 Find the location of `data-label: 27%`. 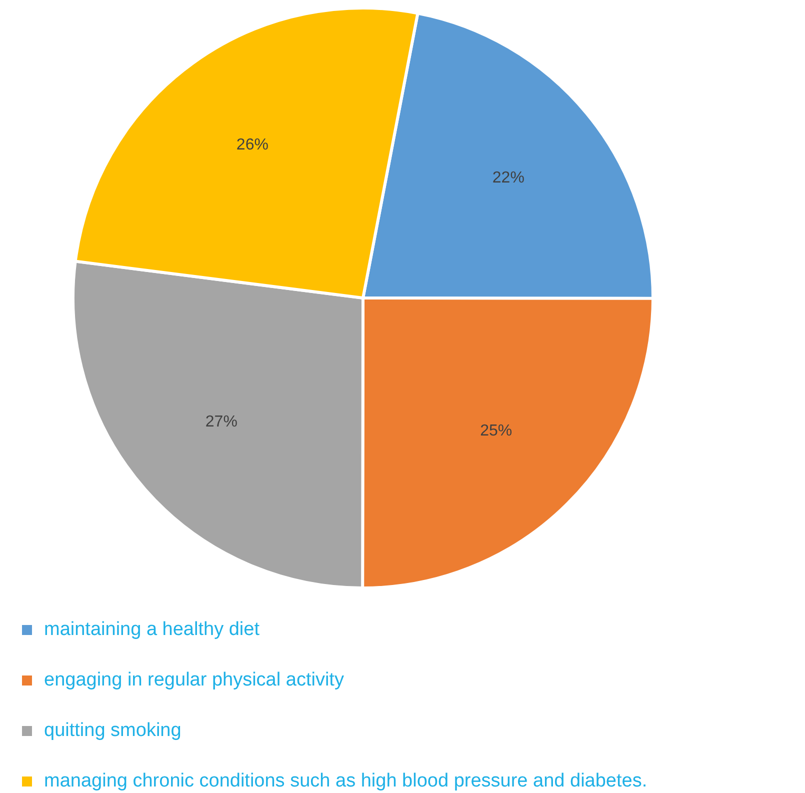

data-label: 27% is located at coordinates (221, 422).